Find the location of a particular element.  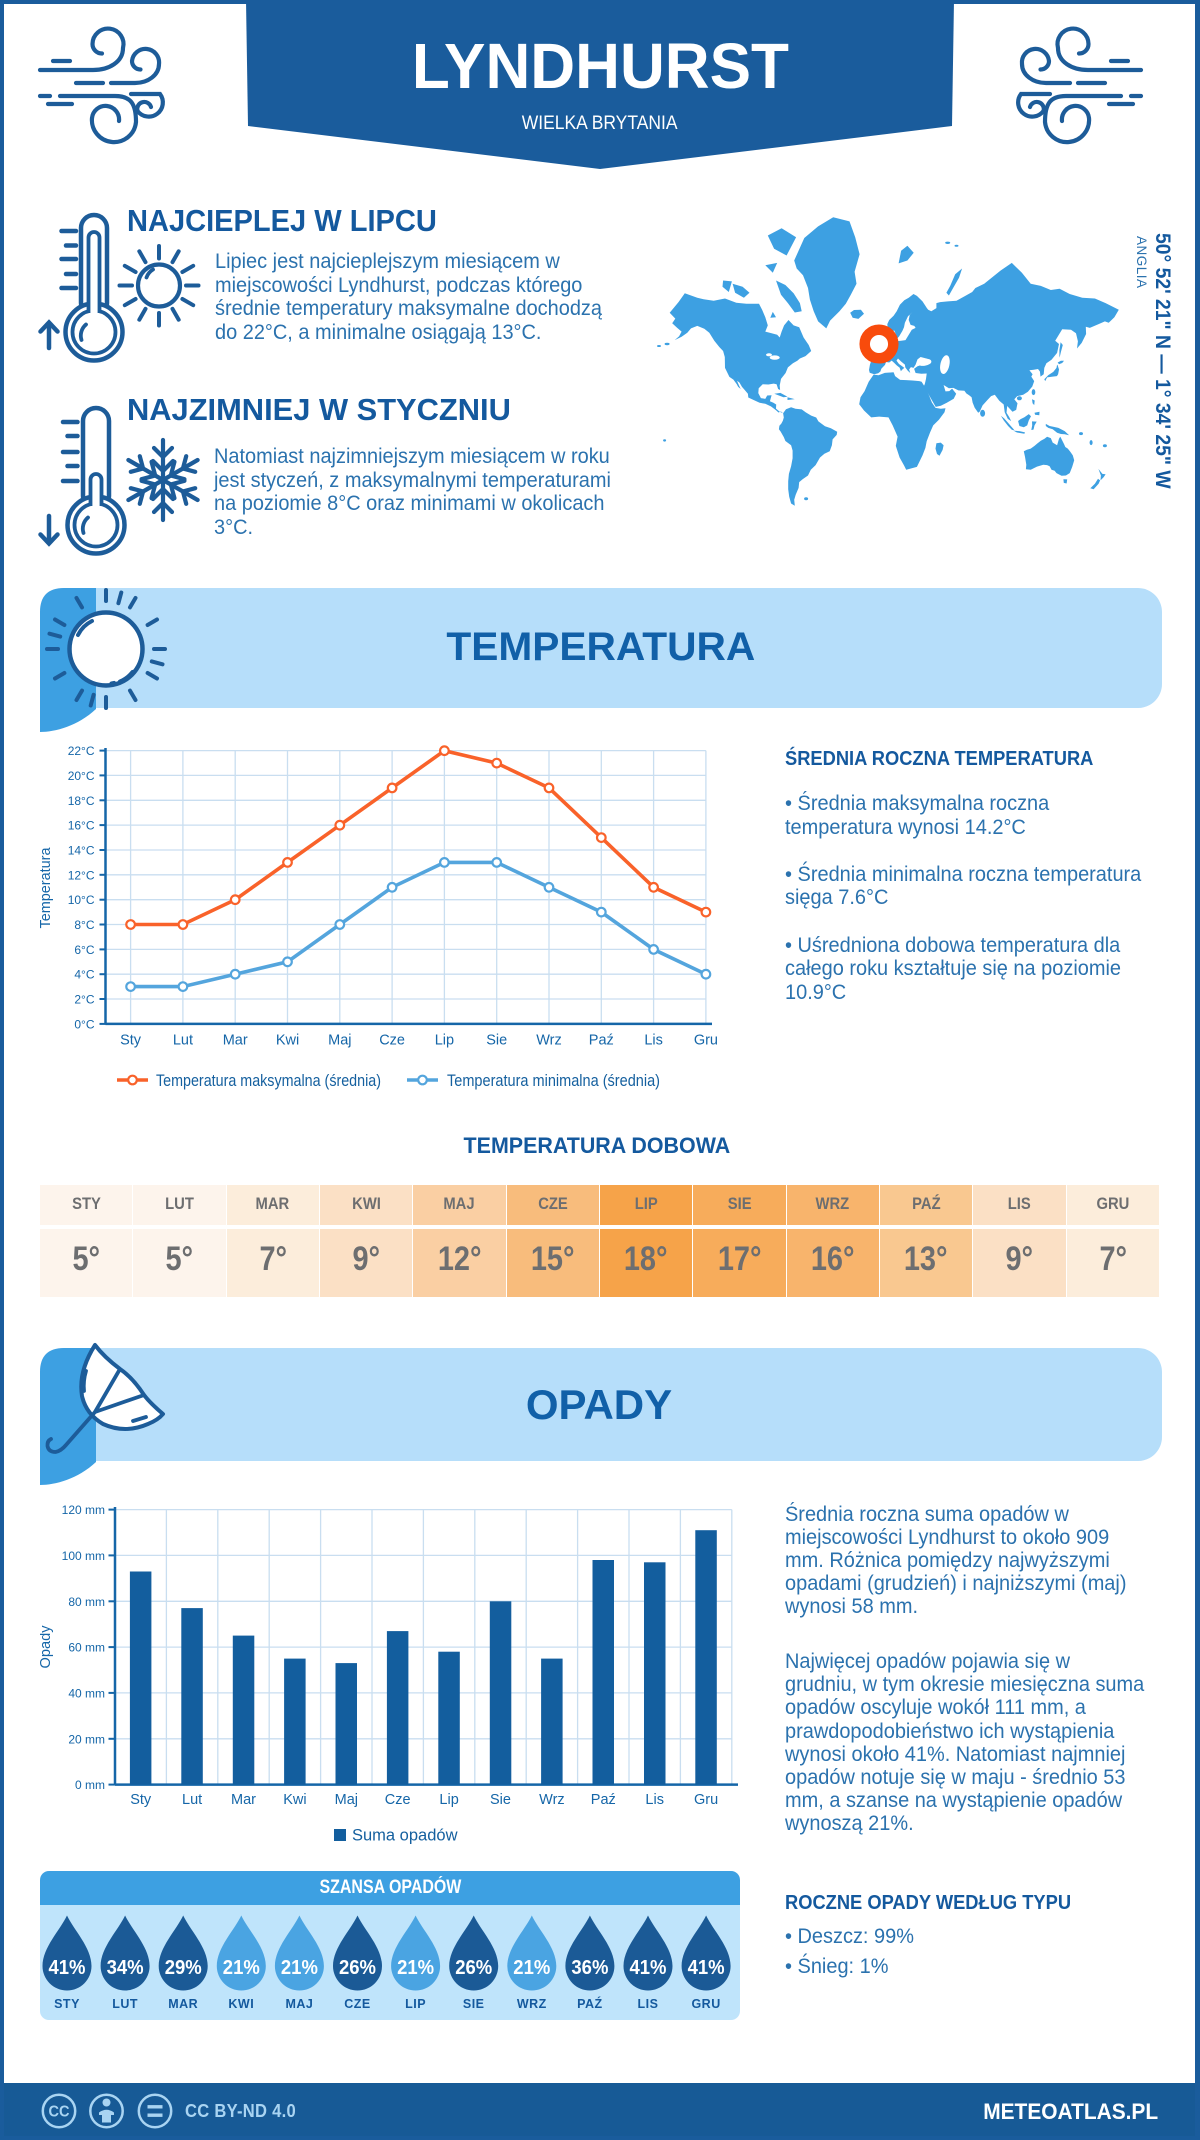

svg-text: 100 mm is located at coordinates (83, 1556).